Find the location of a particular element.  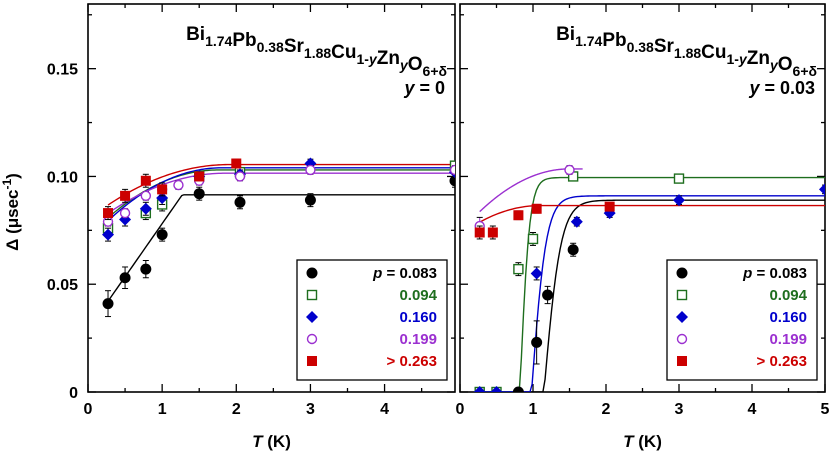

y-tick-label: 0.15 is located at coordinates (62, 70).